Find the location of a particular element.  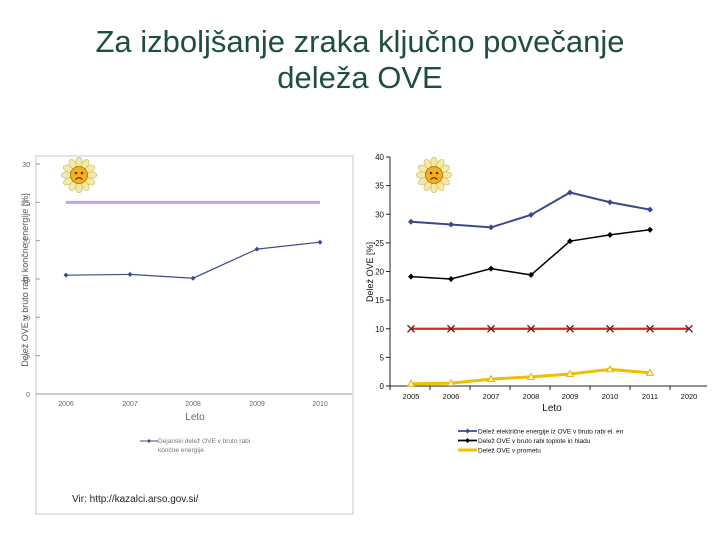

x-tick-label: 2020 is located at coordinates (689, 396).